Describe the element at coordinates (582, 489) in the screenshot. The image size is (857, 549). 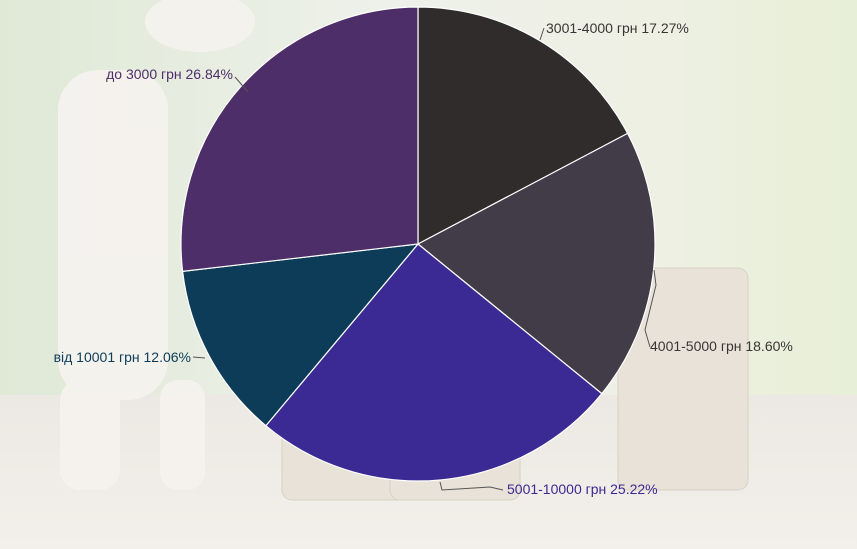
I see `slice-label-2: 5001-10000 грн 25.22%` at that location.